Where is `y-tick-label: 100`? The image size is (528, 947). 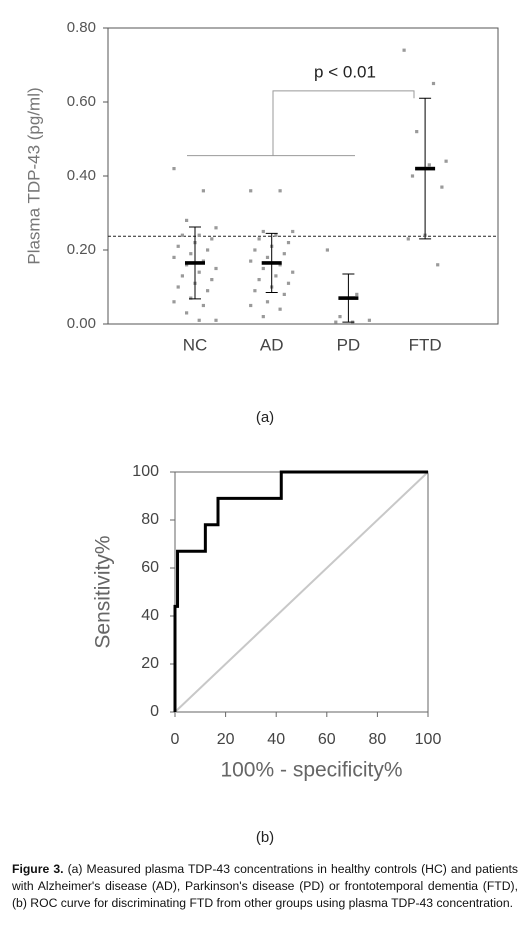 y-tick-label: 100 is located at coordinates (145, 471).